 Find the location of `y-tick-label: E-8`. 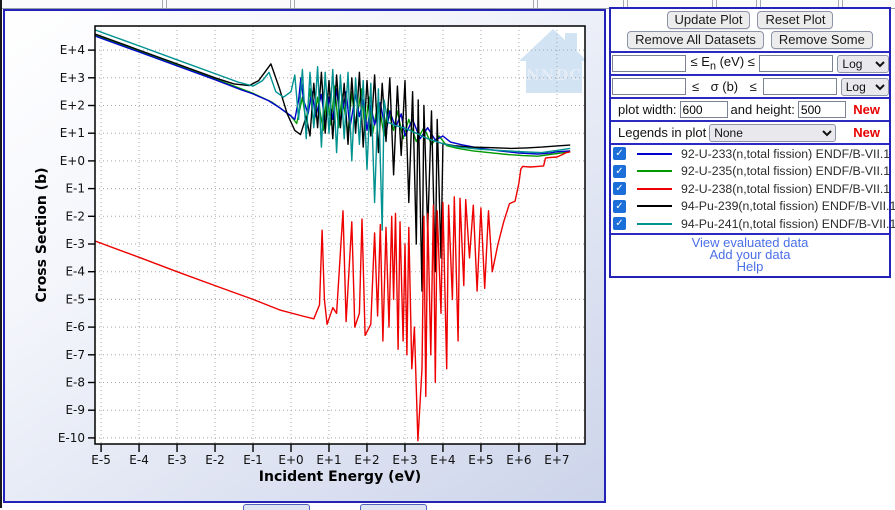

y-tick-label: E-8 is located at coordinates (75, 383).